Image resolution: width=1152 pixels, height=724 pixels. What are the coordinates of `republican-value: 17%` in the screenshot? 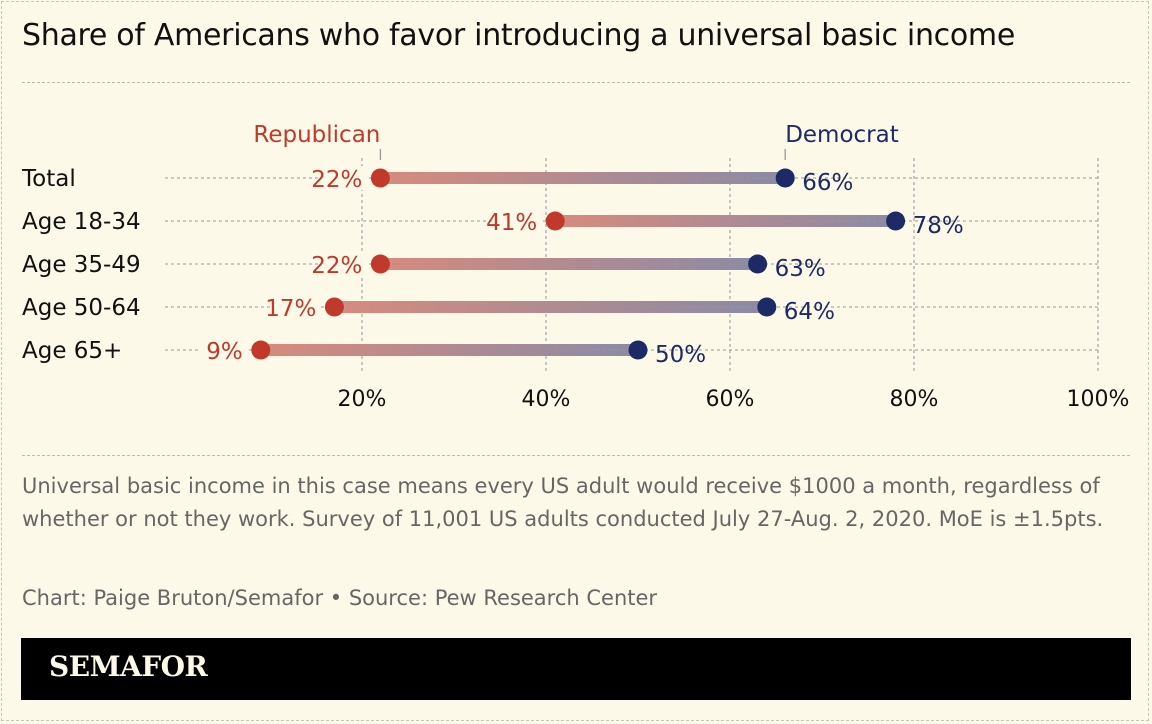 It's located at (290, 309).